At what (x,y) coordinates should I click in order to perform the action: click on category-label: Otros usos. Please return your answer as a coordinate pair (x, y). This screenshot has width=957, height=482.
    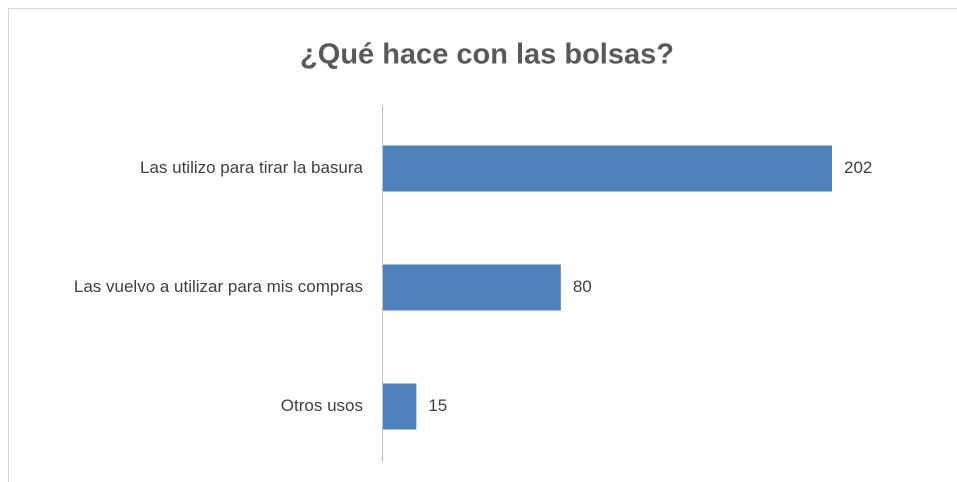
    Looking at the image, I should click on (322, 405).